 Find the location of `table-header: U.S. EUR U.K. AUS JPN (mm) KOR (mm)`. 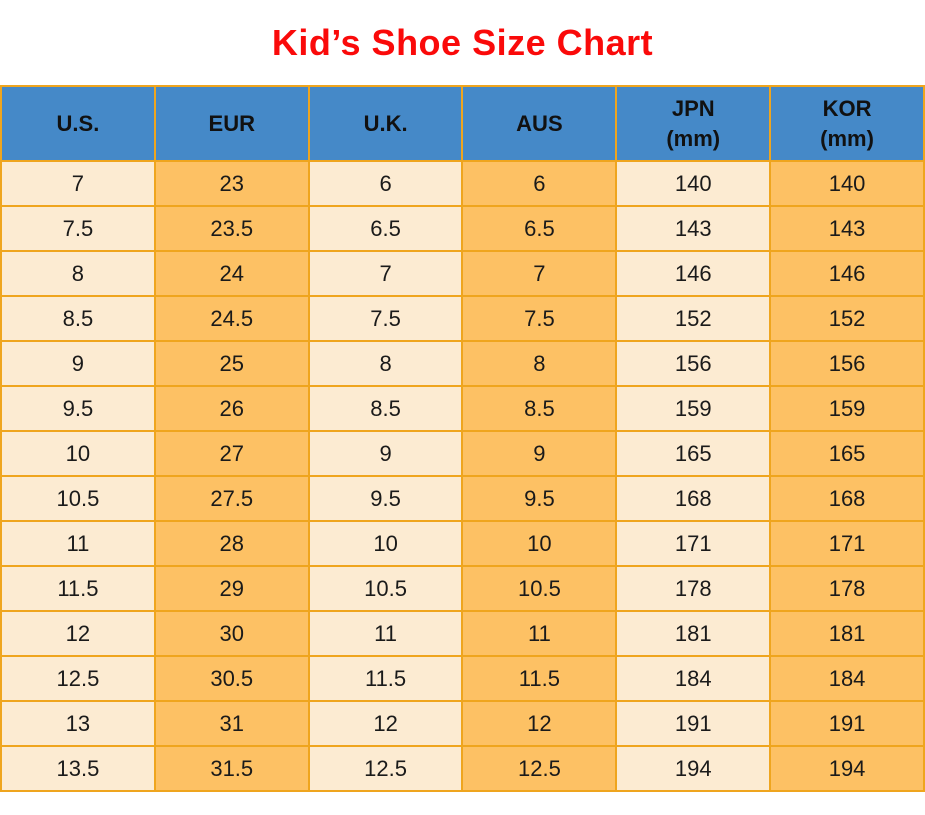

table-header: U.S. EUR U.K. AUS JPN (mm) KOR (mm) is located at coordinates (462, 123).